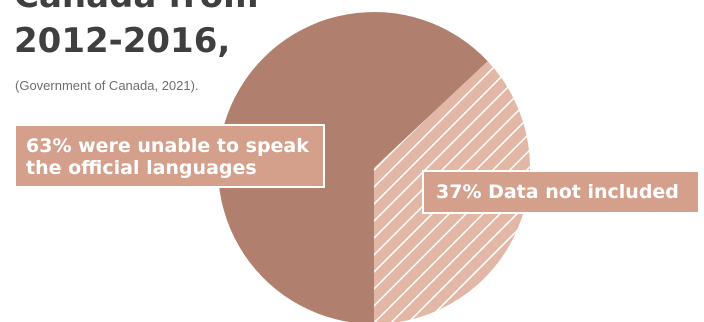 This screenshot has height=322, width=704. Describe the element at coordinates (122, 41) in the screenshot. I see `page-title-line-2: 2012-2016,` at that location.